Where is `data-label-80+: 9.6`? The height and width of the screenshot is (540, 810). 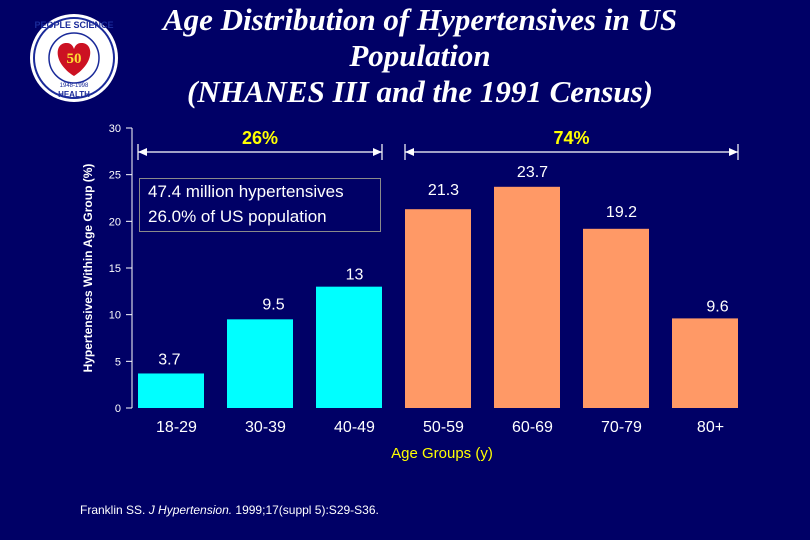 data-label-80+: 9.6 is located at coordinates (717, 306).